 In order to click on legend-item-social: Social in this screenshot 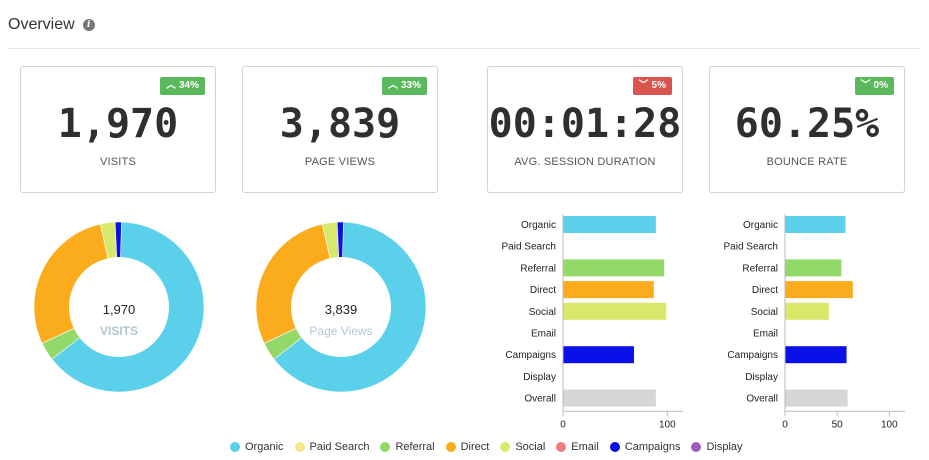, I will do `click(522, 447)`.